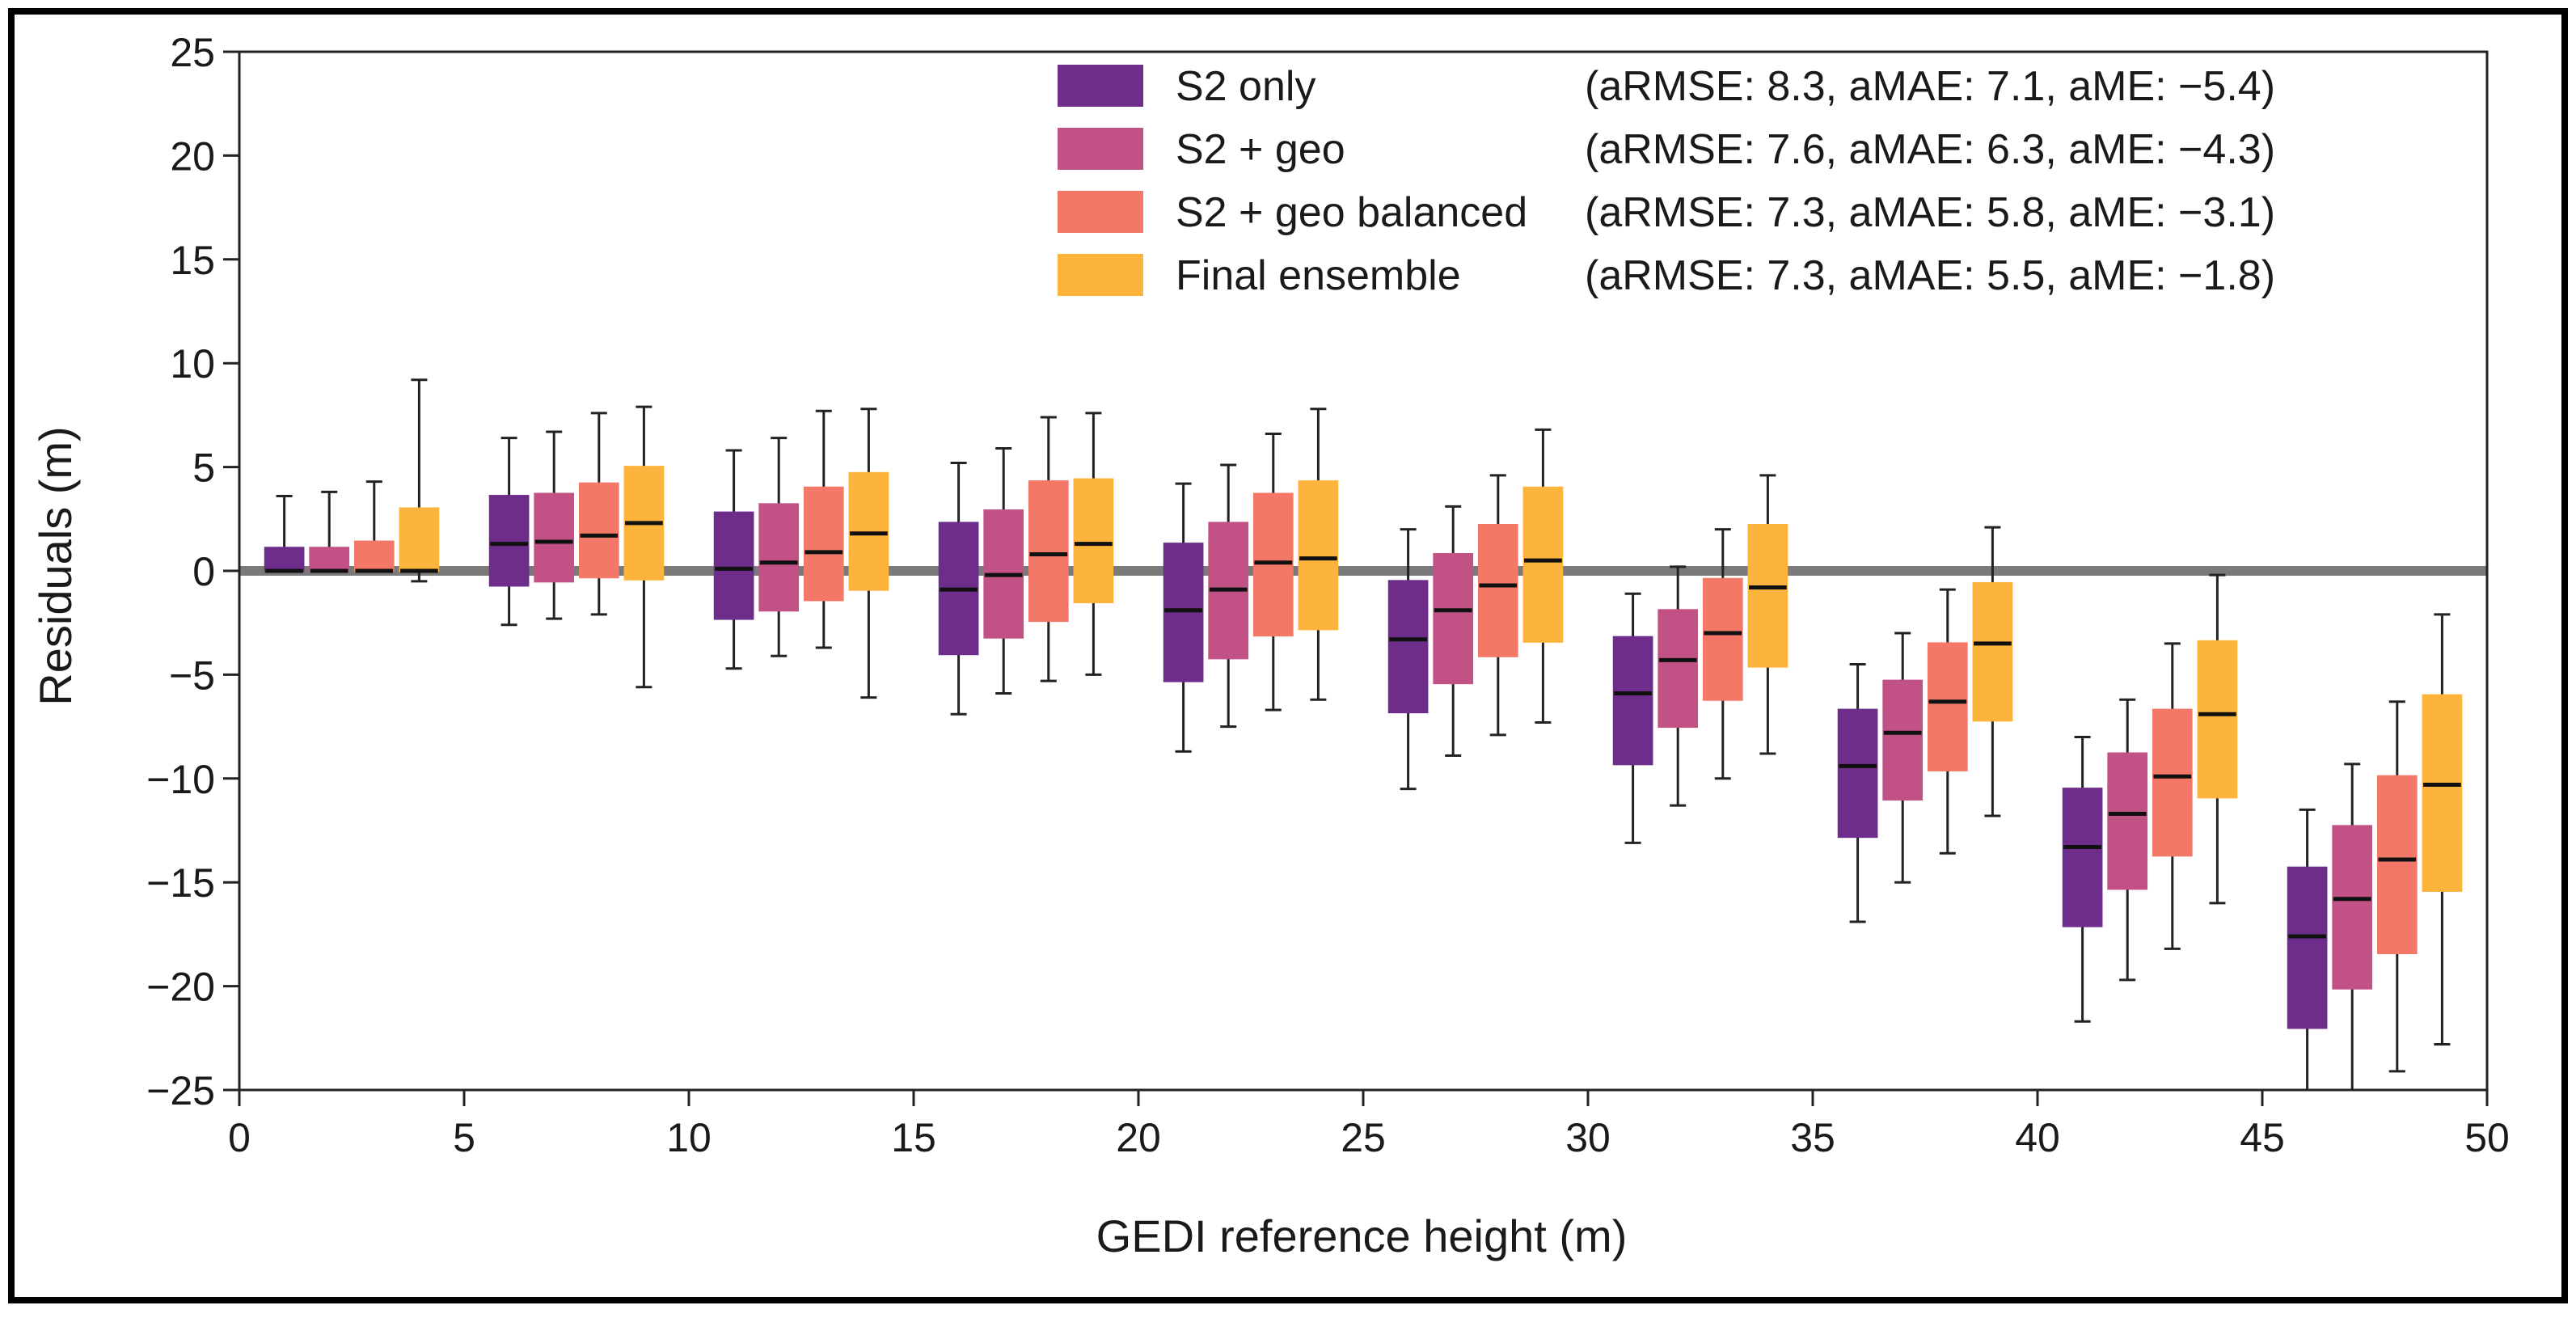 Image resolution: width=2576 pixels, height=1318 pixels. I want to click on y-tick-label: −15, so click(180, 883).